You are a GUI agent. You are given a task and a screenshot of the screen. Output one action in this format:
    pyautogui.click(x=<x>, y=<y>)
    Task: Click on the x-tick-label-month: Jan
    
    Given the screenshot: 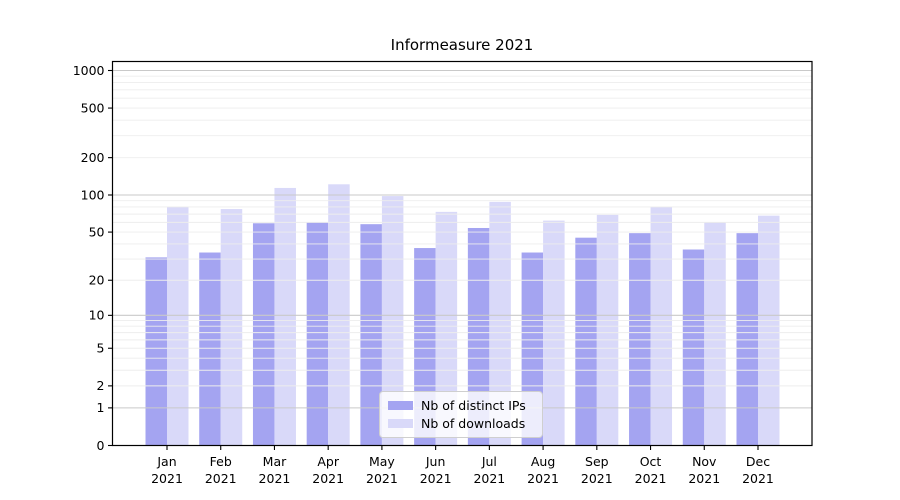 What is the action you would take?
    pyautogui.click(x=166, y=461)
    